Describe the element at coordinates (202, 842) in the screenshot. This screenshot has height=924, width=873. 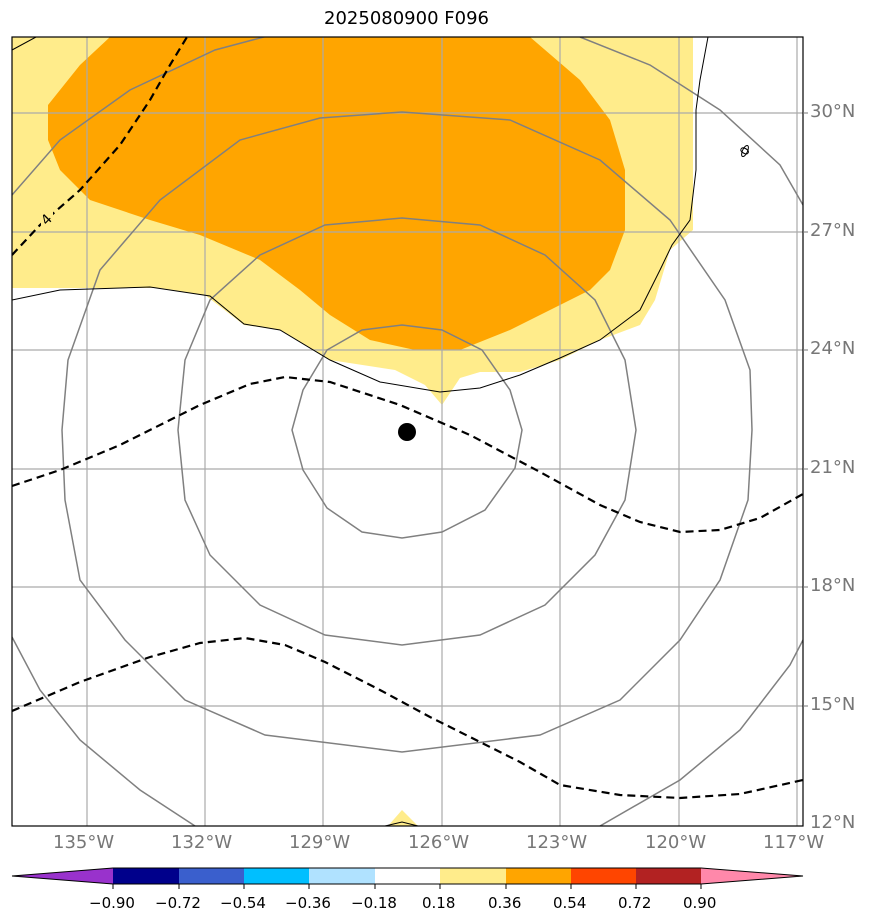
I see `lon-label: 132°W` at that location.